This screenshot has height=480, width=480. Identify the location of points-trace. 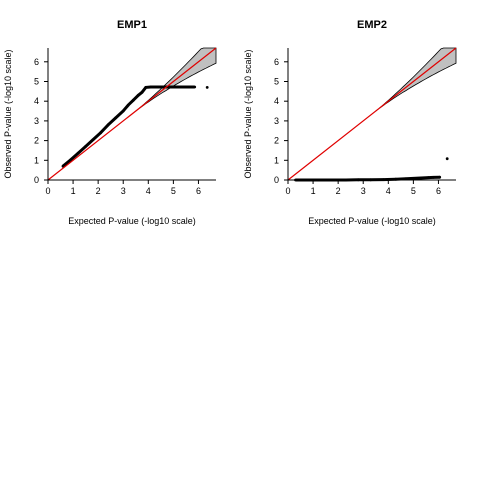
(128, 126).